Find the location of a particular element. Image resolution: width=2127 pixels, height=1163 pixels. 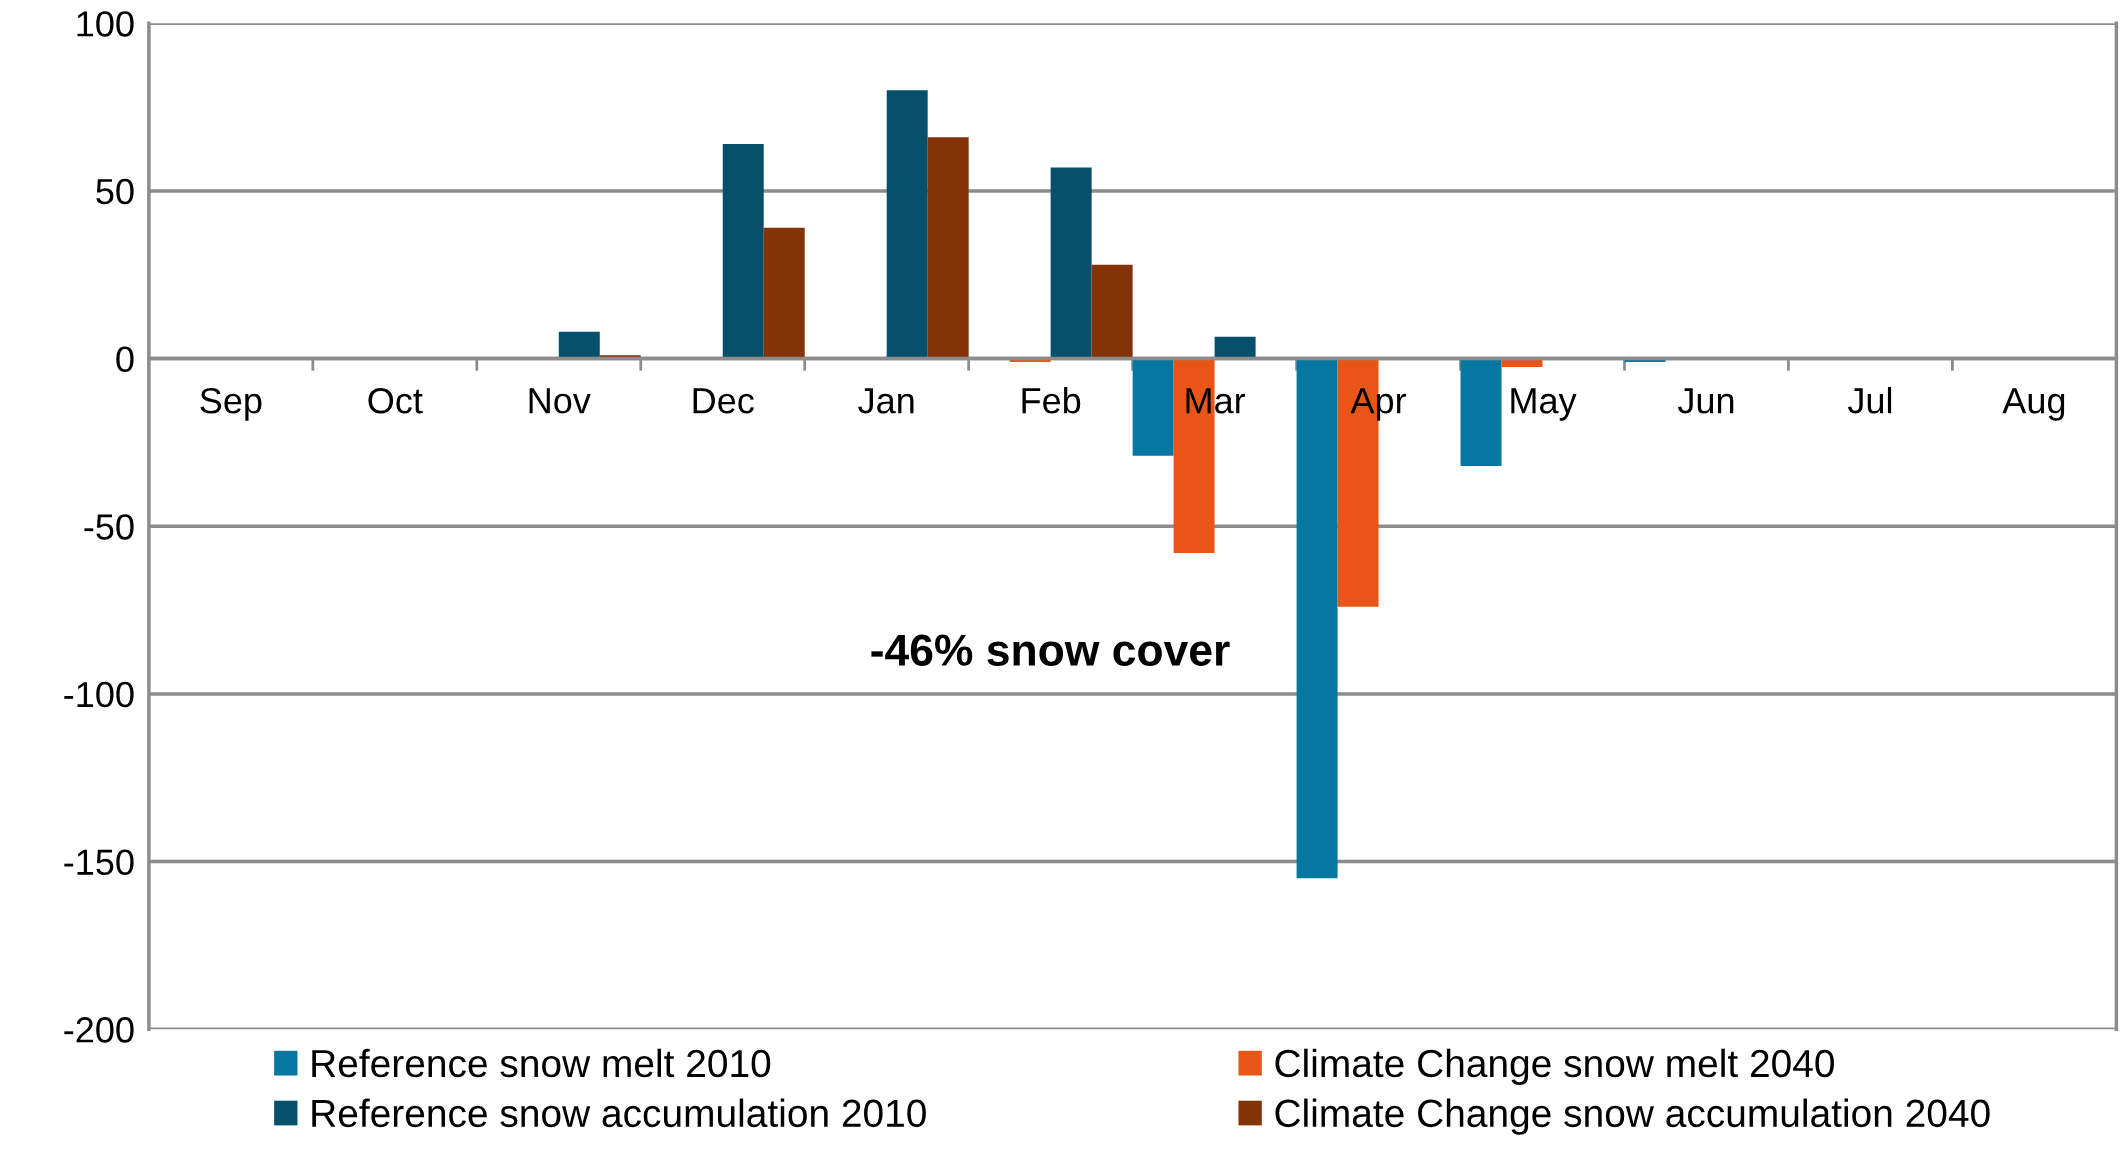

x-tick-label: Dec is located at coordinates (723, 401).